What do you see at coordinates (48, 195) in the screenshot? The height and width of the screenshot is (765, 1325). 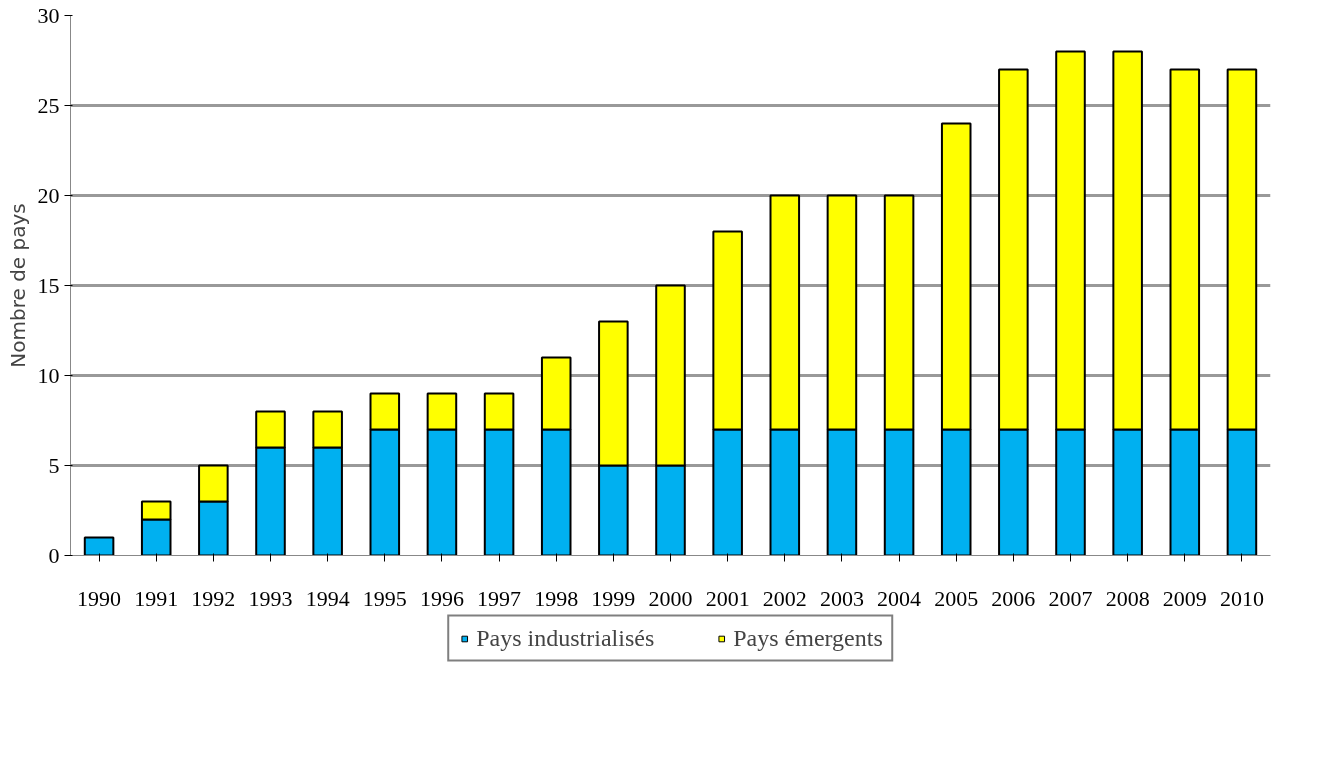 I see `y-tick-label: 20` at bounding box center [48, 195].